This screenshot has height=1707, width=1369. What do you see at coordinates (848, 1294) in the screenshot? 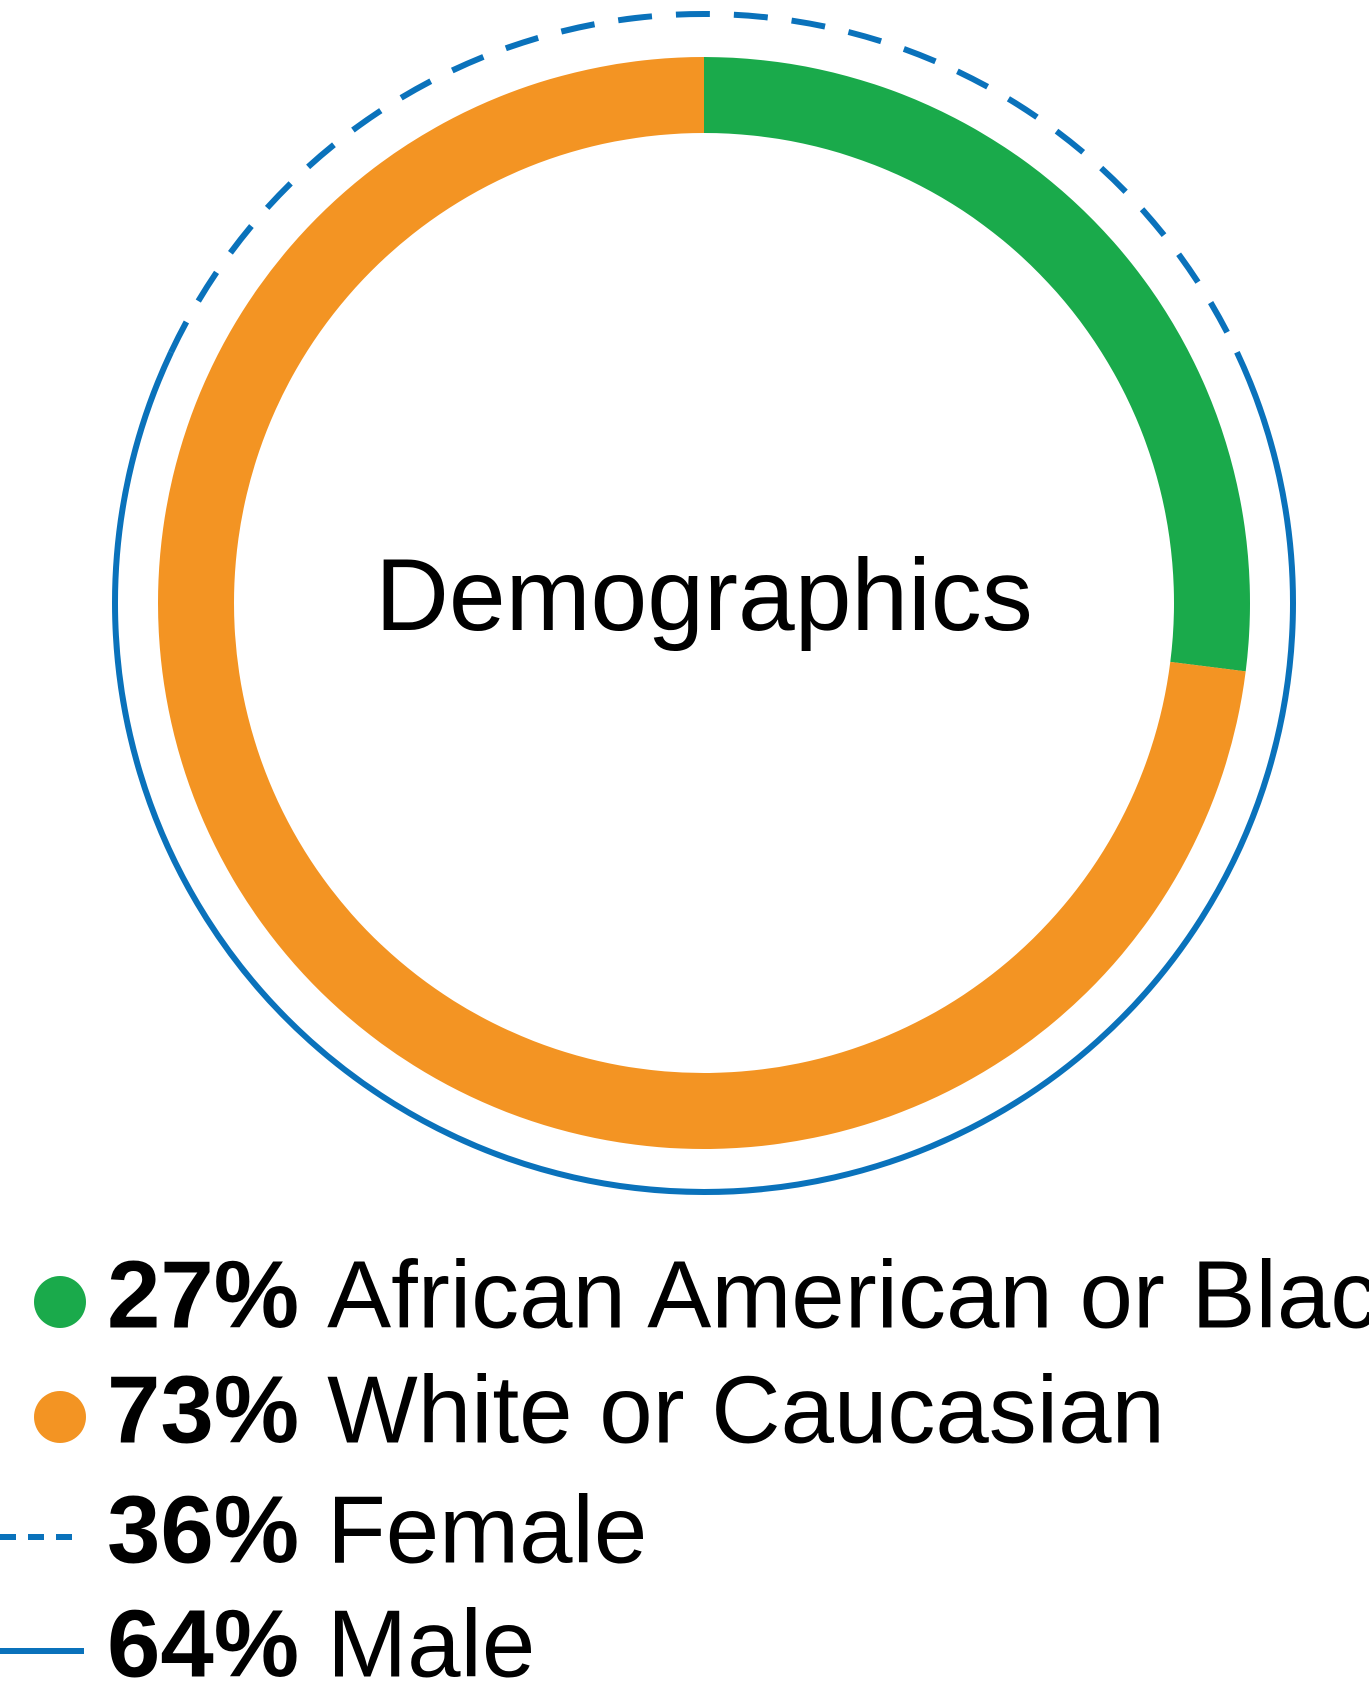
I see `legend-label: African American or Black` at bounding box center [848, 1294].